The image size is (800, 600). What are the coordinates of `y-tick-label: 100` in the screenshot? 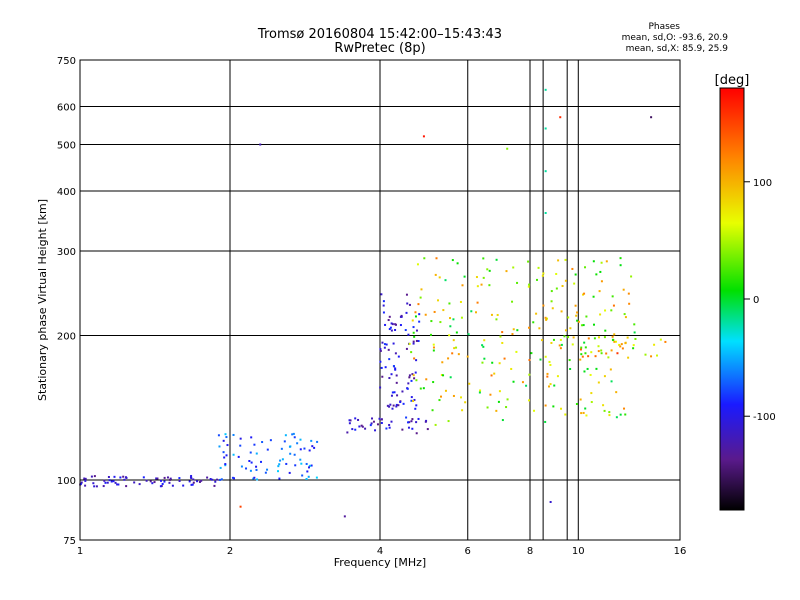 It's located at (66, 481).